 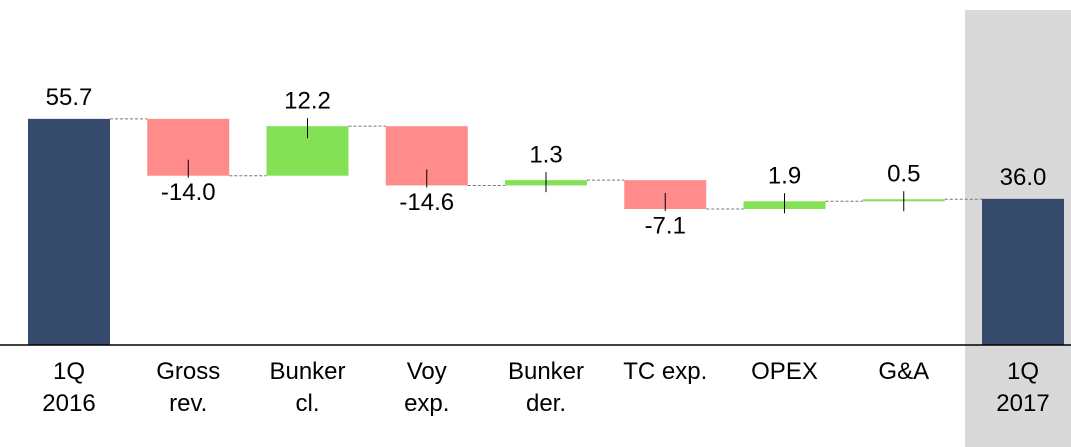 What do you see at coordinates (665, 371) in the screenshot?
I see `x-tick-label: TC exp.` at bounding box center [665, 371].